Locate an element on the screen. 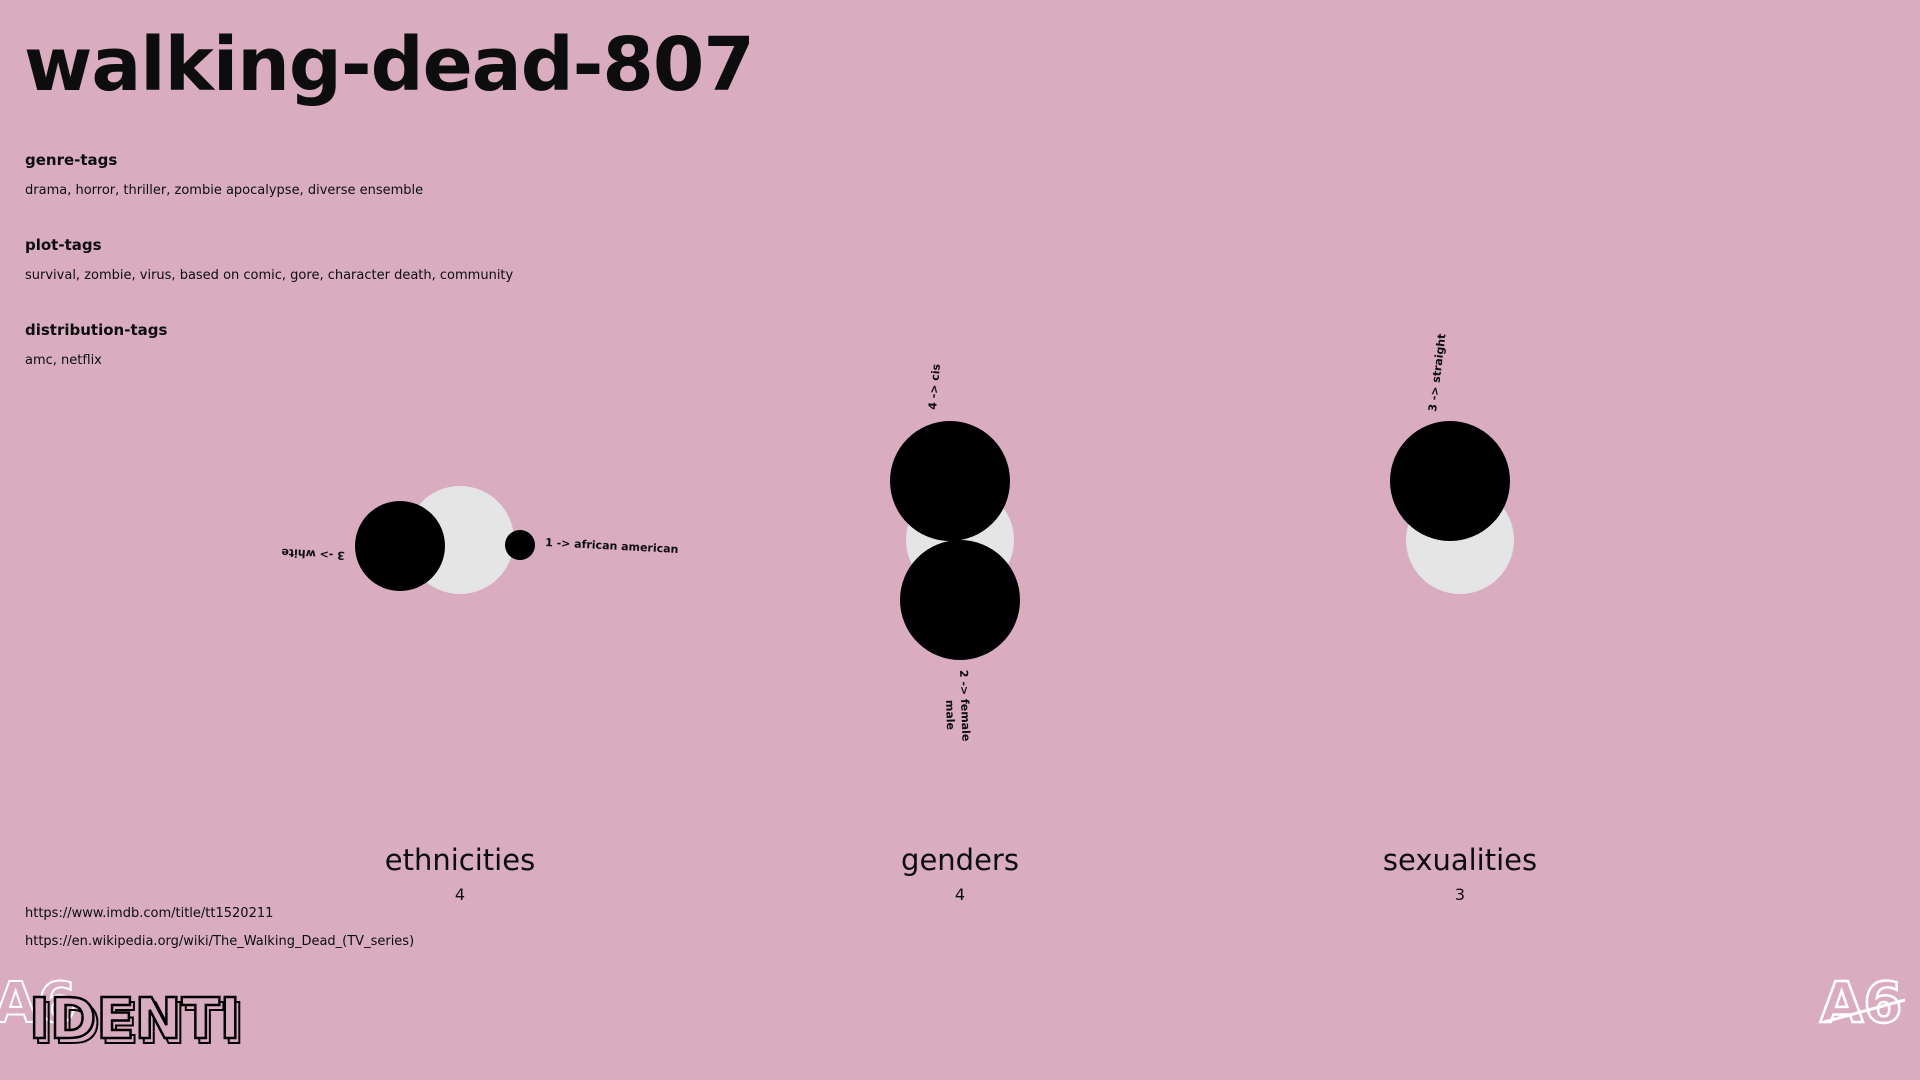  distribution-tags-values: amc, netflix is located at coordinates (63, 360).